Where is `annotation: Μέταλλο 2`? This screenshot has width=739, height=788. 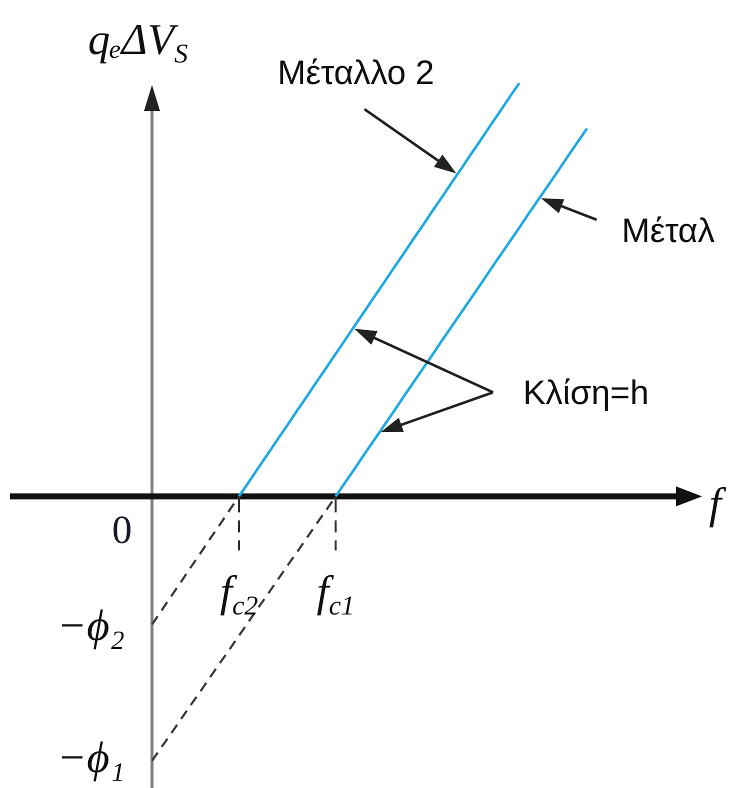 annotation: Μέταλλο 2 is located at coordinates (355, 73).